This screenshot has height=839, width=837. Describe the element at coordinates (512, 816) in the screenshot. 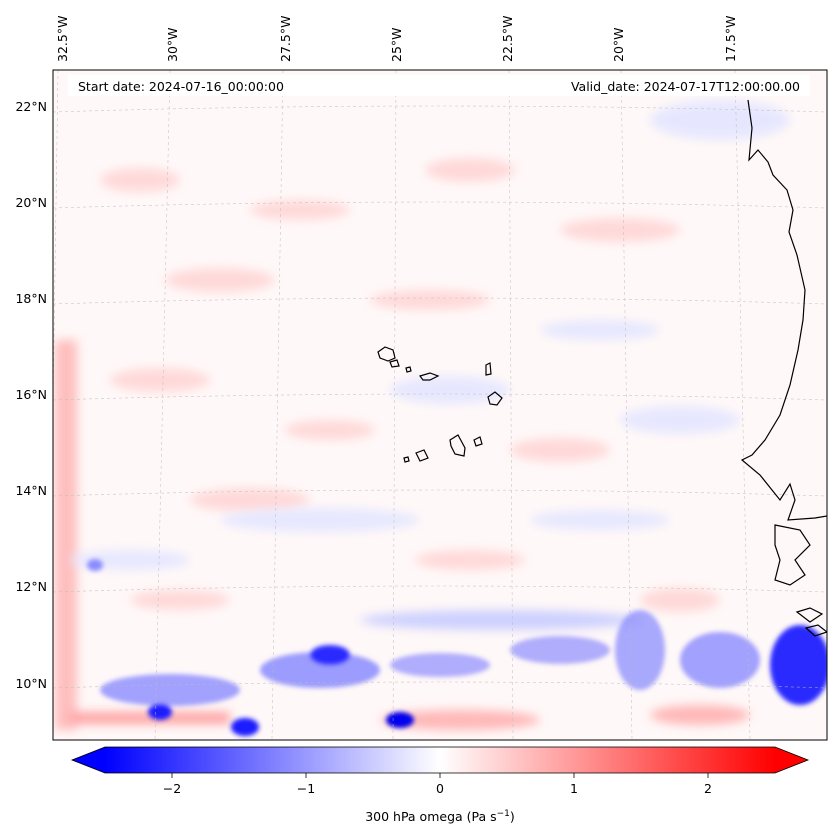

I see `colorbar-label-suffix: )` at that location.